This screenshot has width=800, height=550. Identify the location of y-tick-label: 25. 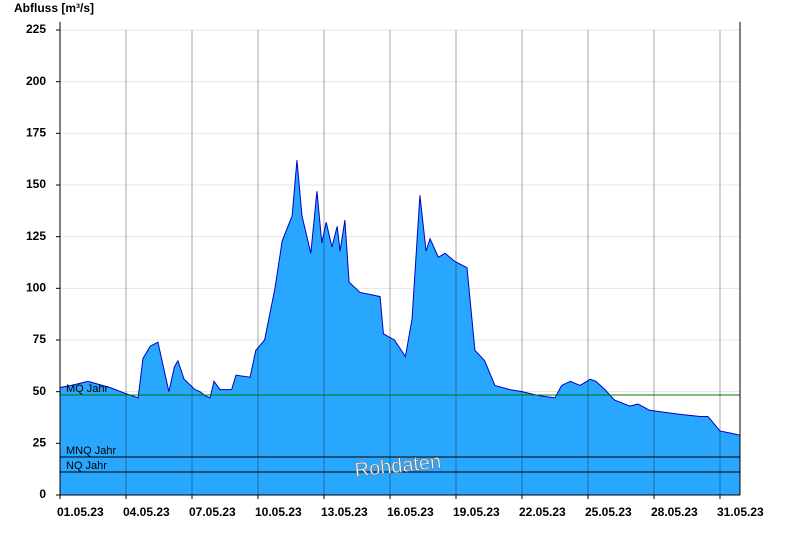
(40, 443).